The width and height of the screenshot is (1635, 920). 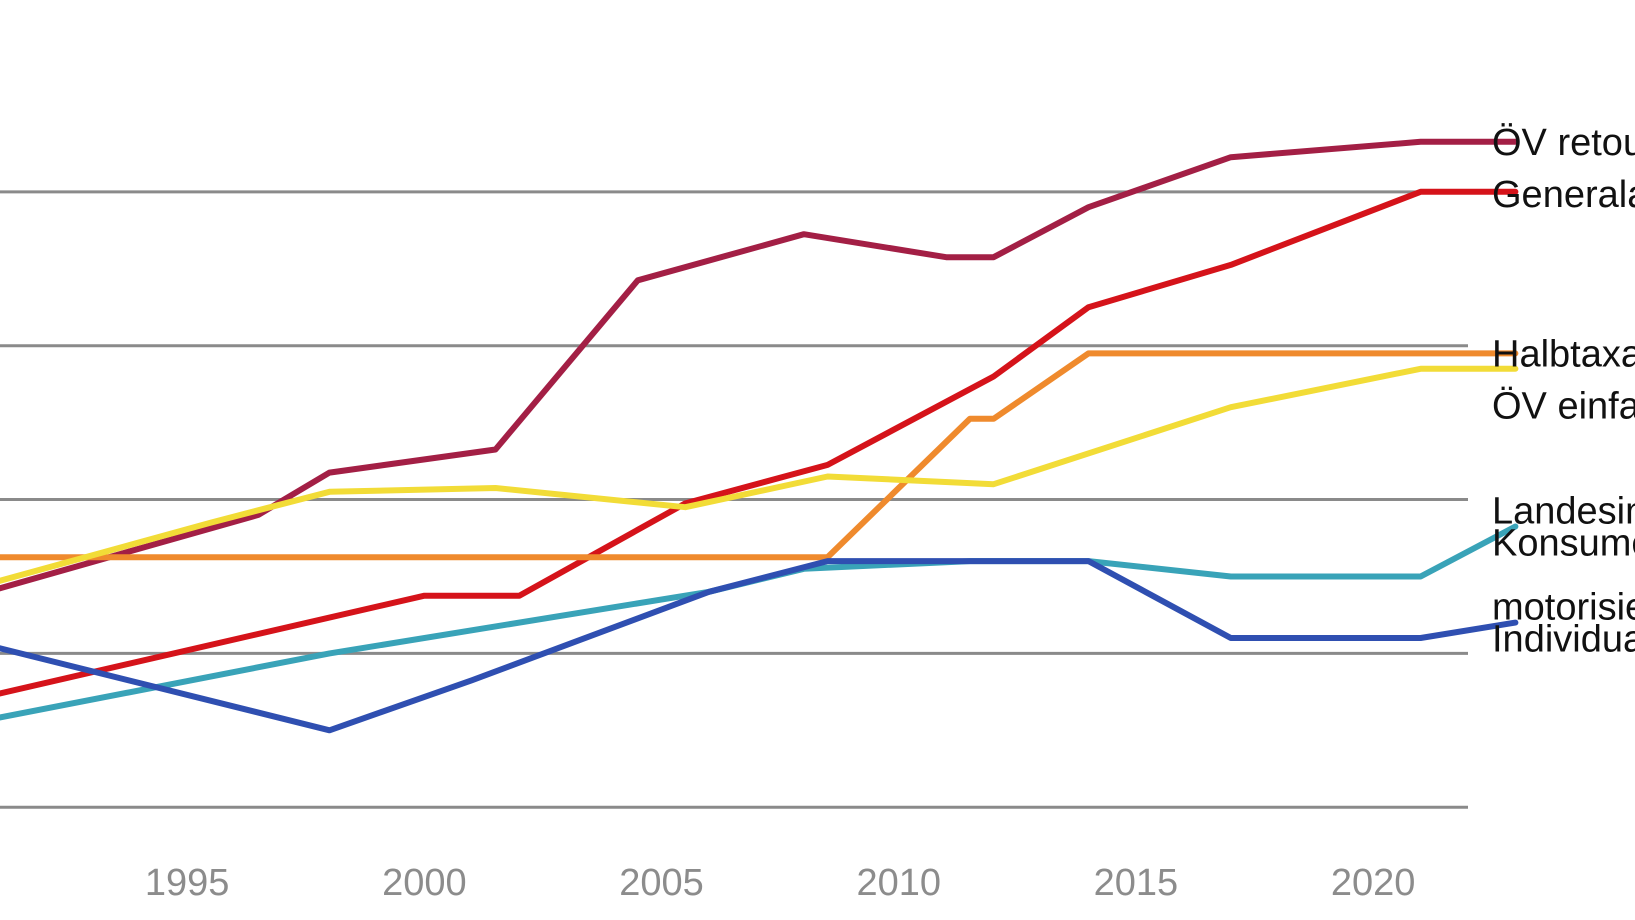 What do you see at coordinates (780, 883) in the screenshot?
I see `x-axis-ticks: 1995 2000 2005 2010 2015 2020` at bounding box center [780, 883].